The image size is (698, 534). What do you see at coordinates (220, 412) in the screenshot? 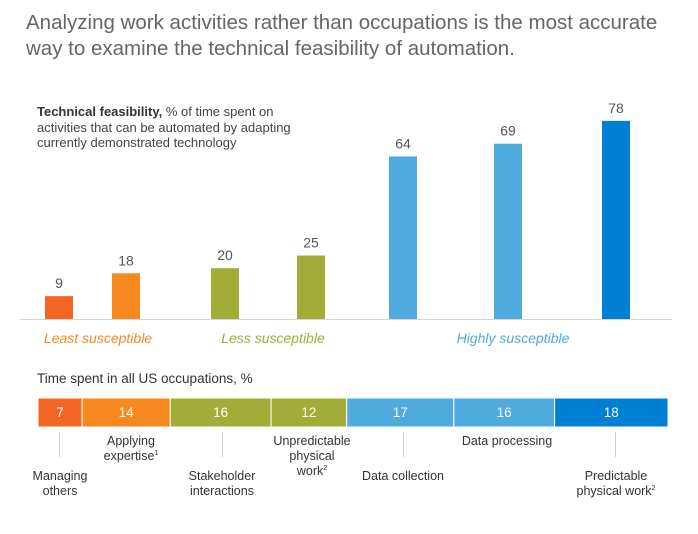
I see `stack-segment-label-2: 16` at bounding box center [220, 412].